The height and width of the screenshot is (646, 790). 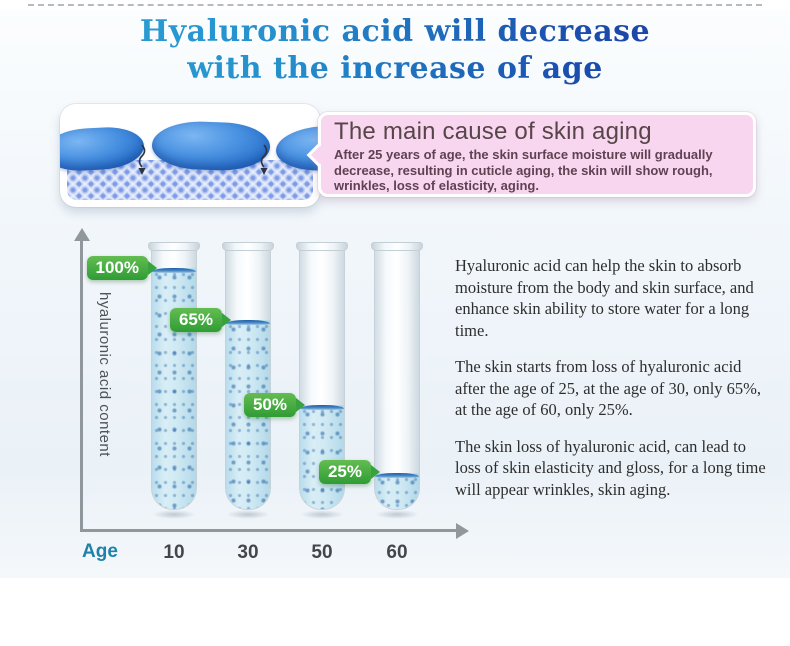 What do you see at coordinates (82, 234) in the screenshot?
I see `y-axis-up-arrow-icon` at bounding box center [82, 234].